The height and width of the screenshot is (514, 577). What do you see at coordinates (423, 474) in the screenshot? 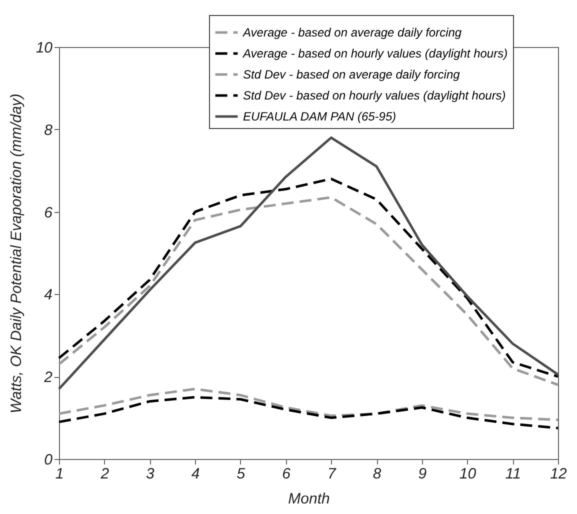
I see `x-tick-label: 9` at bounding box center [423, 474].